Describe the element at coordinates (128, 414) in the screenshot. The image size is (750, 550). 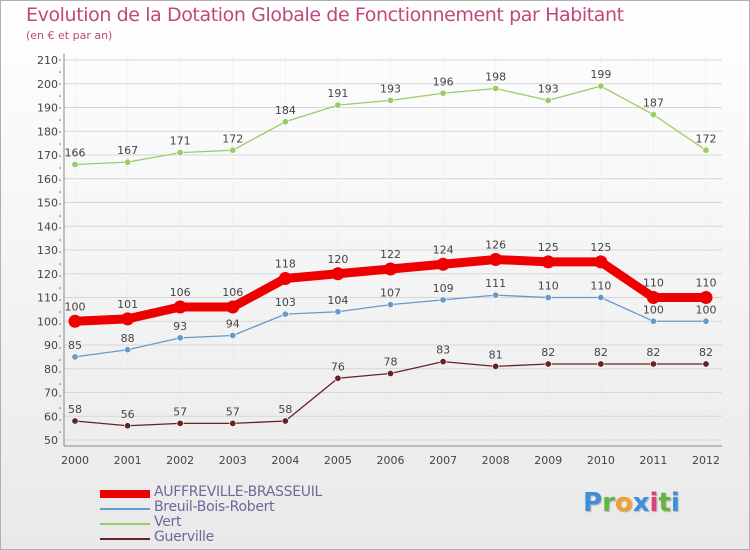
I see `data-label-guerville: 56` at that location.